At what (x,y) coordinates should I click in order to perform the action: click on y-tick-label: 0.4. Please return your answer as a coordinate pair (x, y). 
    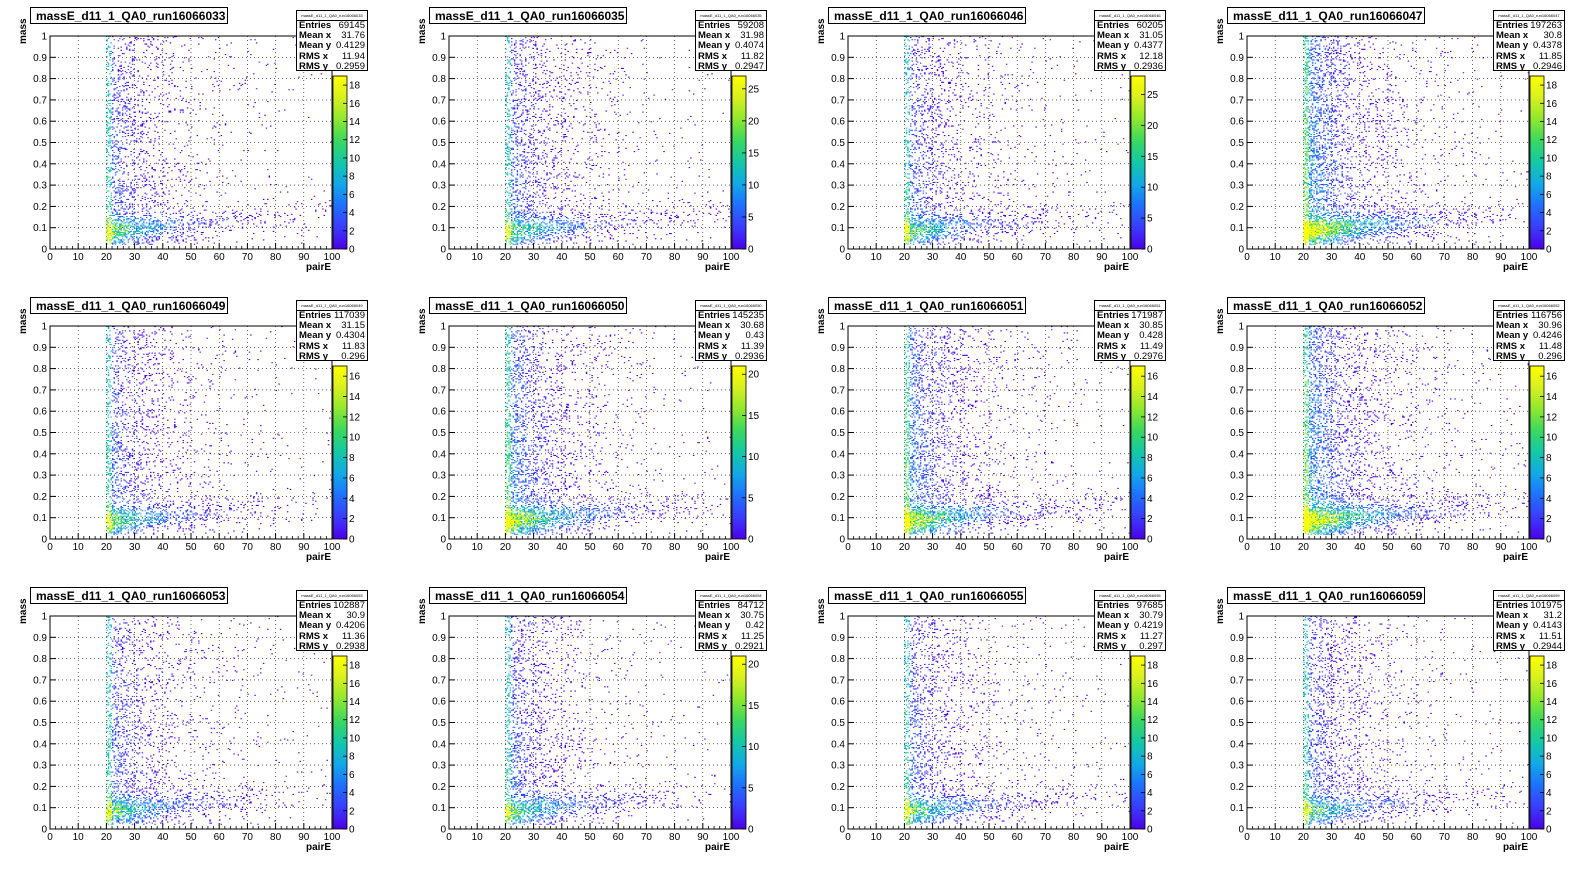
    Looking at the image, I should click on (838, 454).